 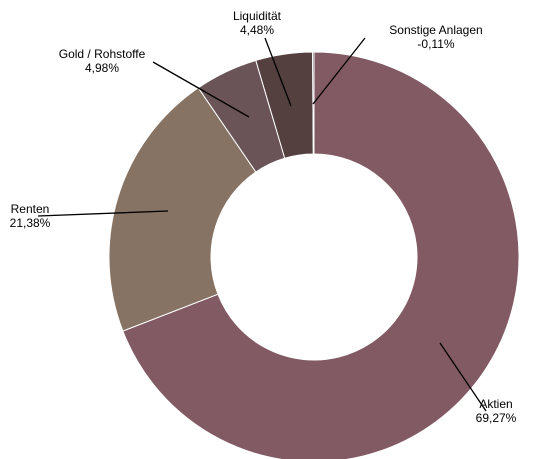 What do you see at coordinates (278, 72) in the screenshot?
I see `leader-line-liquidit-t` at bounding box center [278, 72].